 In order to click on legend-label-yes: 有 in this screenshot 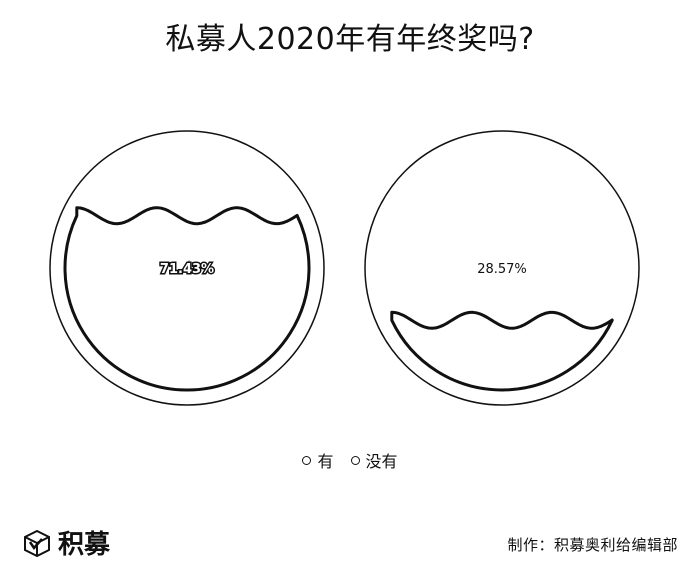, I will do `click(325, 461)`.